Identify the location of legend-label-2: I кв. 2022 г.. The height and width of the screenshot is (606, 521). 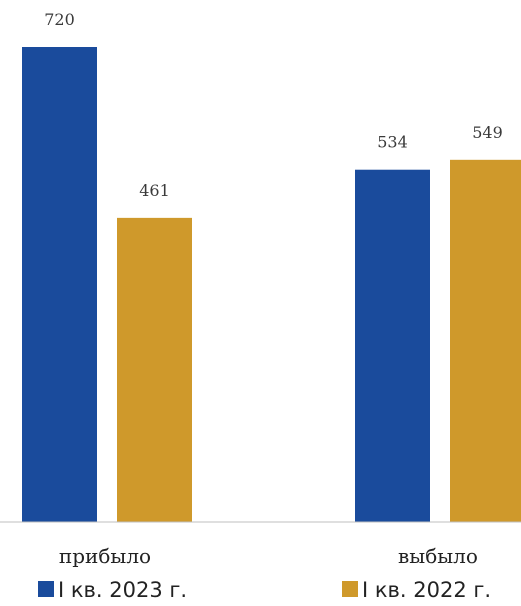
(426, 590).